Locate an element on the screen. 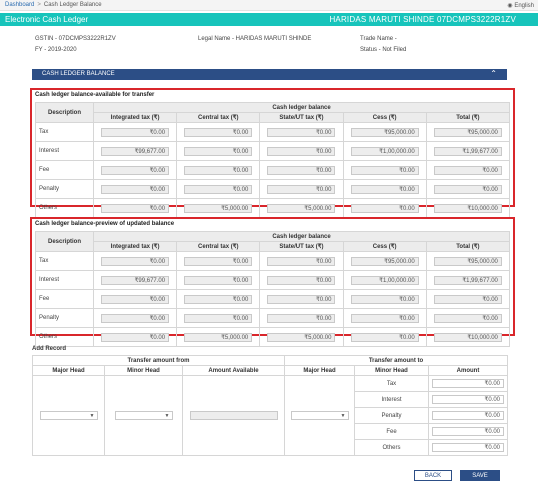  language-selector: ◉ English is located at coordinates (520, 5).